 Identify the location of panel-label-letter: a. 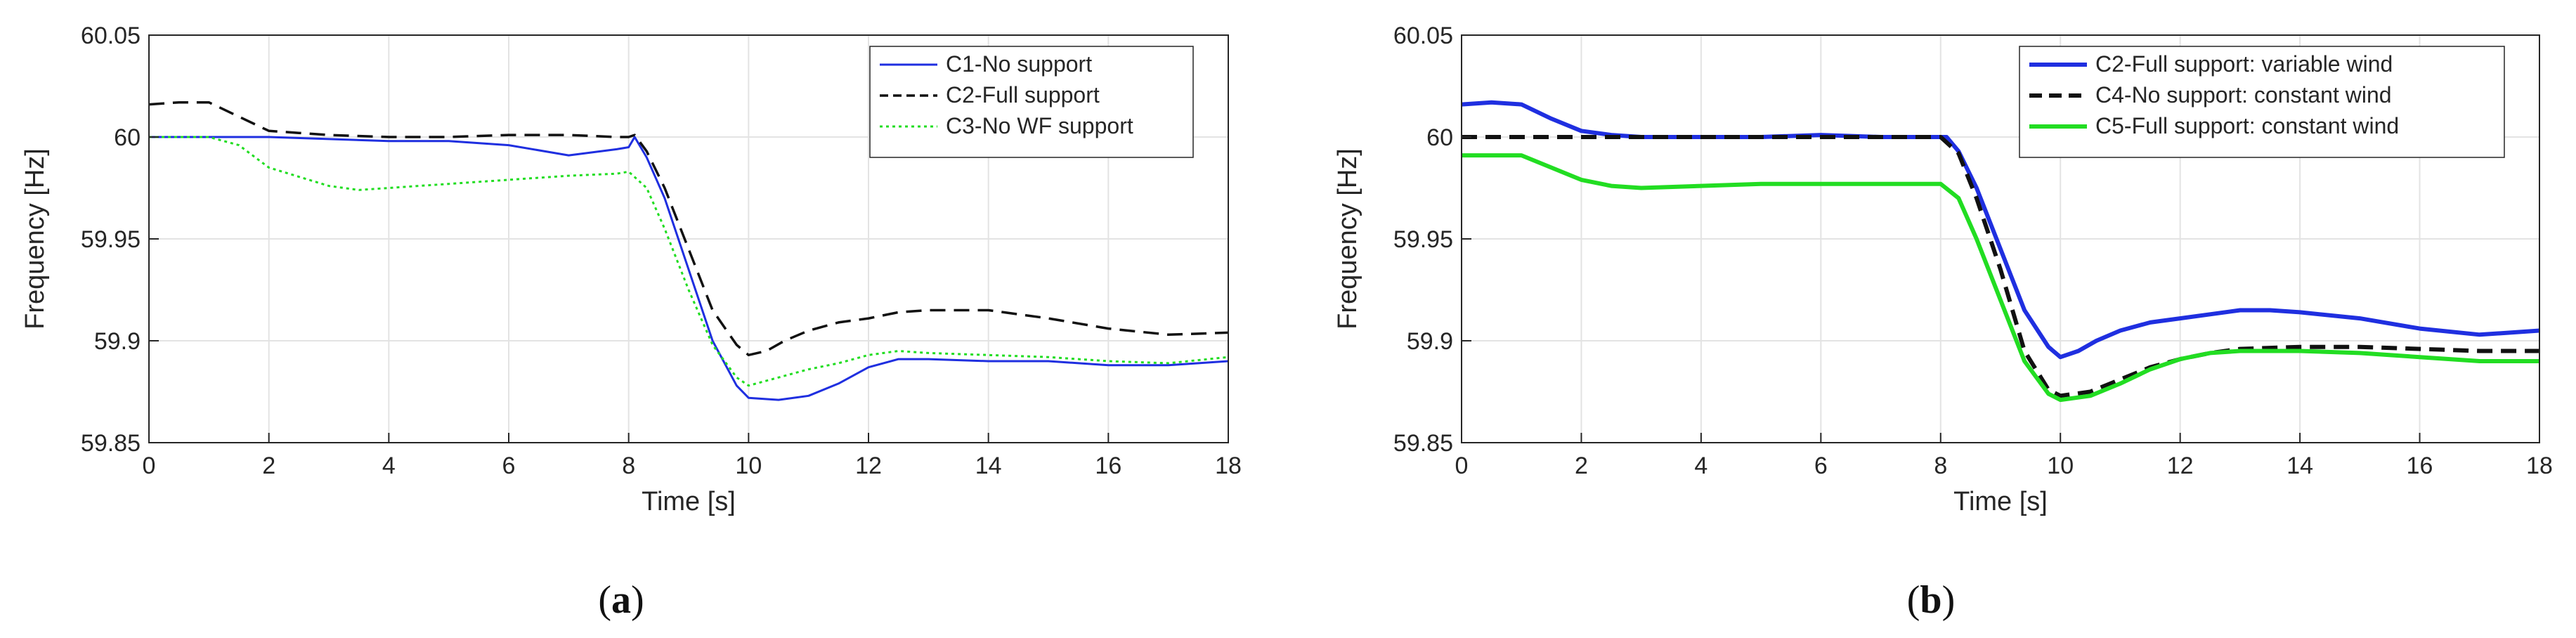
(621, 600).